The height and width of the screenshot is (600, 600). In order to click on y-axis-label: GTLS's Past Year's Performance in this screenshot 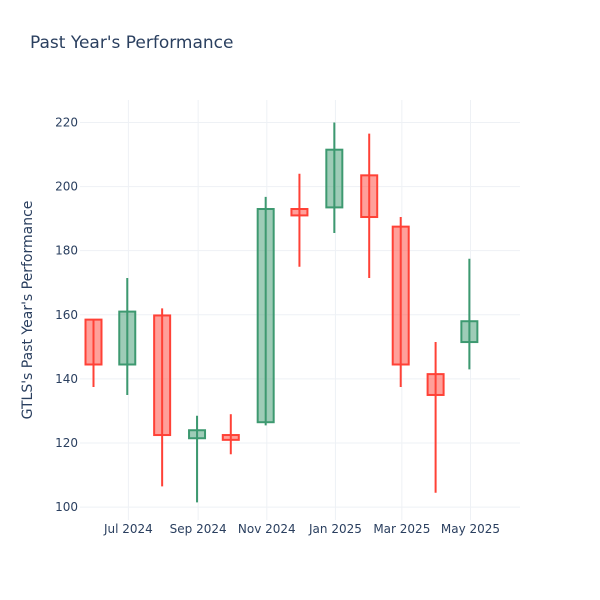, I will do `click(28, 310)`.